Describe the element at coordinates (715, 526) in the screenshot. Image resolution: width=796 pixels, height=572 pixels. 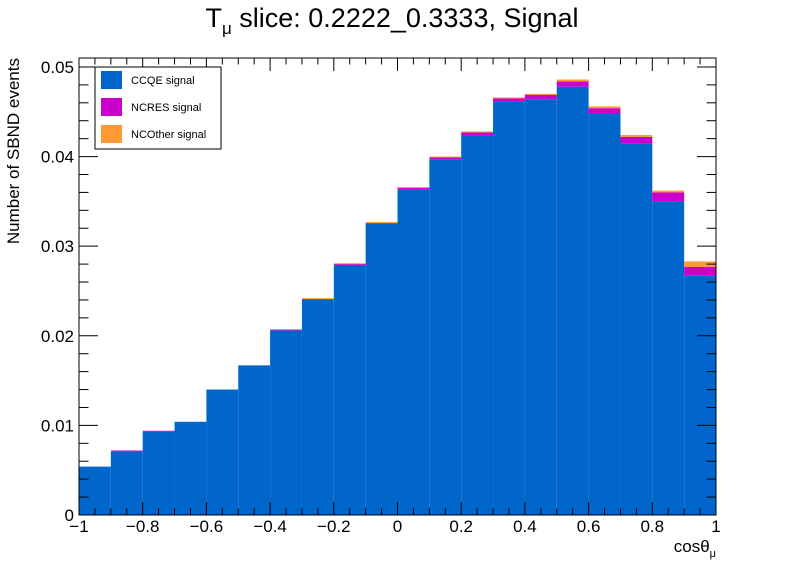
I see `x-tick-label: 1` at that location.